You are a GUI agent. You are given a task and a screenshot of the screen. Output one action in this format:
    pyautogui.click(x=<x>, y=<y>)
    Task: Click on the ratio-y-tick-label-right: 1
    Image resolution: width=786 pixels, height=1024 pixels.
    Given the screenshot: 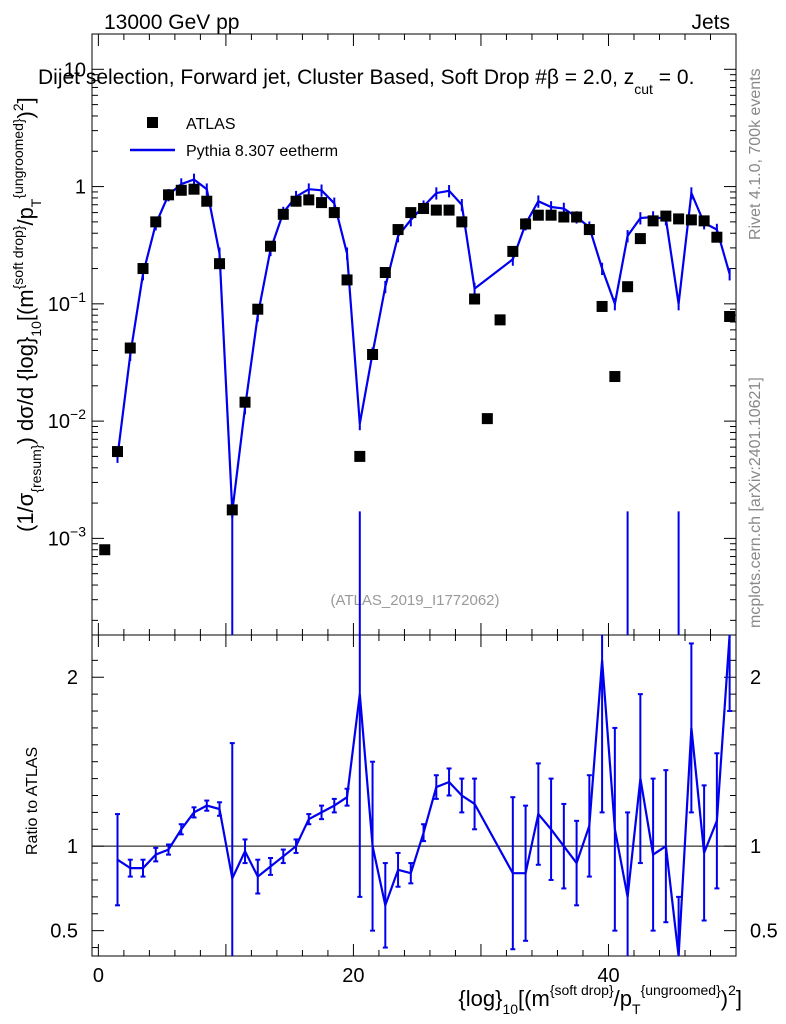 What is the action you would take?
    pyautogui.click(x=755, y=847)
    